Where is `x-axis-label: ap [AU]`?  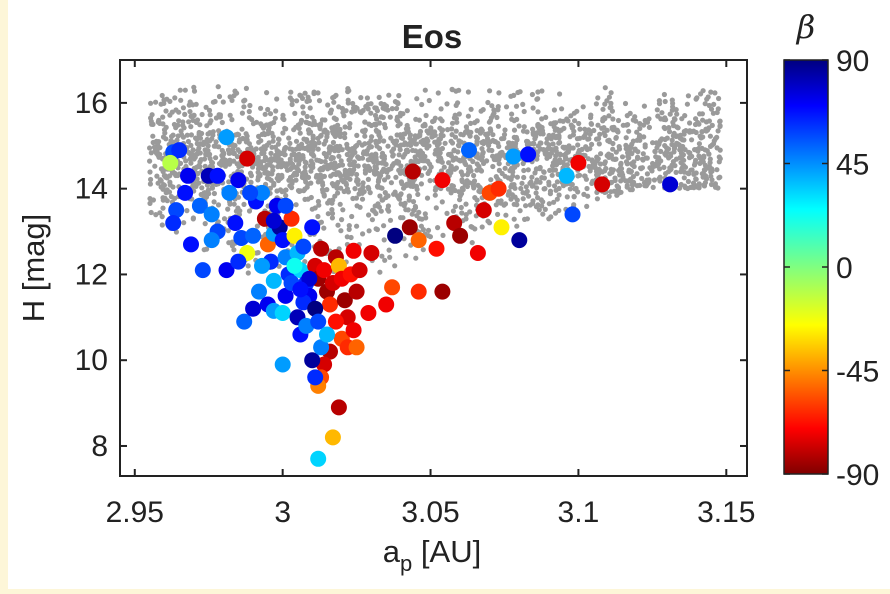
x-axis-label: ap [AU] is located at coordinates (432, 555).